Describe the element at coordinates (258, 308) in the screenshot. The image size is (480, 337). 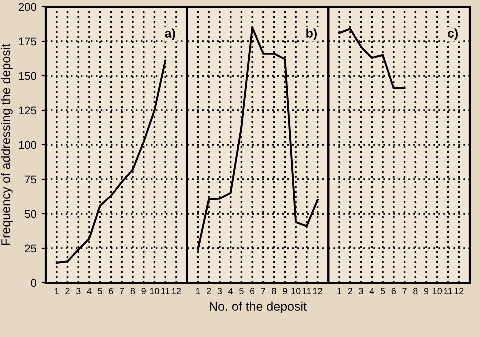
I see `x-axis-title: No. of the deposit` at that location.